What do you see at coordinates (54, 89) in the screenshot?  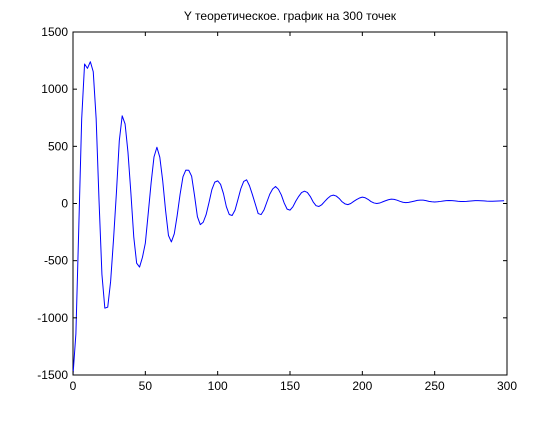 I see `y-tick-label: 1000` at bounding box center [54, 89].